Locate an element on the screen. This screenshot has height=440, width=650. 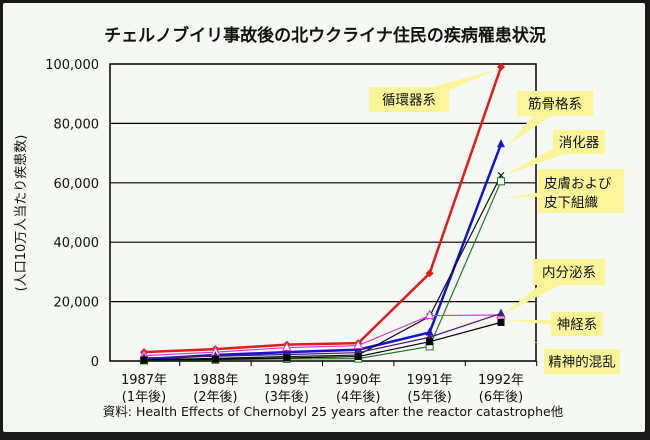
series-label: 精神的混乱 is located at coordinates (582, 363).